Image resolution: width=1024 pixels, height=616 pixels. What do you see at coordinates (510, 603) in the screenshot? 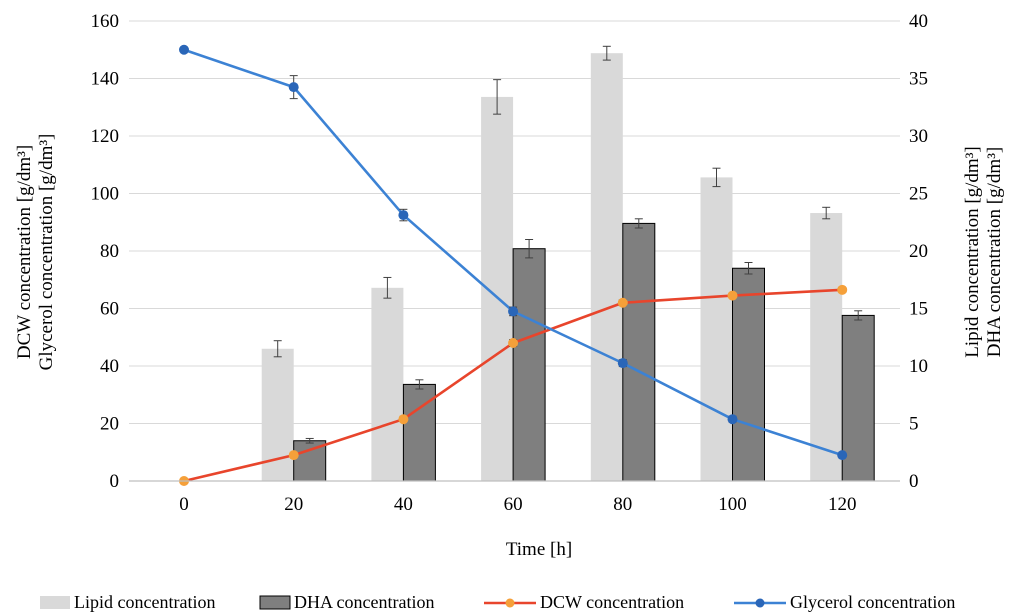
I see `legend-marker-dcw` at bounding box center [510, 603].